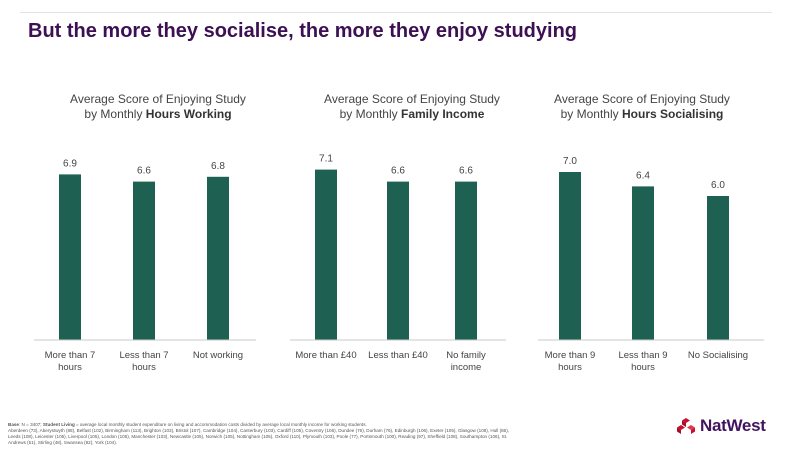  I want to click on brand-name: NatWest, so click(733, 425).